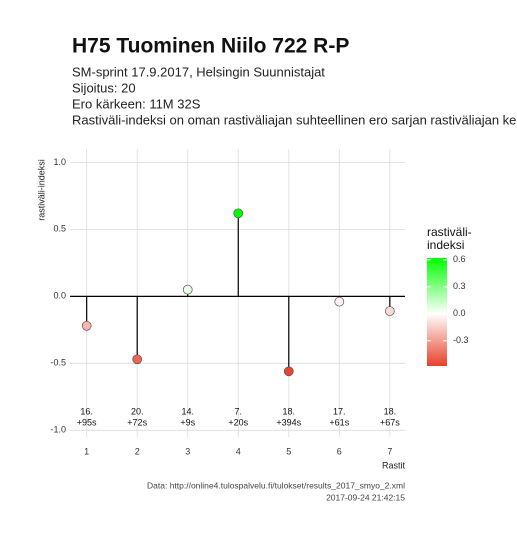  Describe the element at coordinates (187, 422) in the screenshot. I see `point-label: +9s` at that location.